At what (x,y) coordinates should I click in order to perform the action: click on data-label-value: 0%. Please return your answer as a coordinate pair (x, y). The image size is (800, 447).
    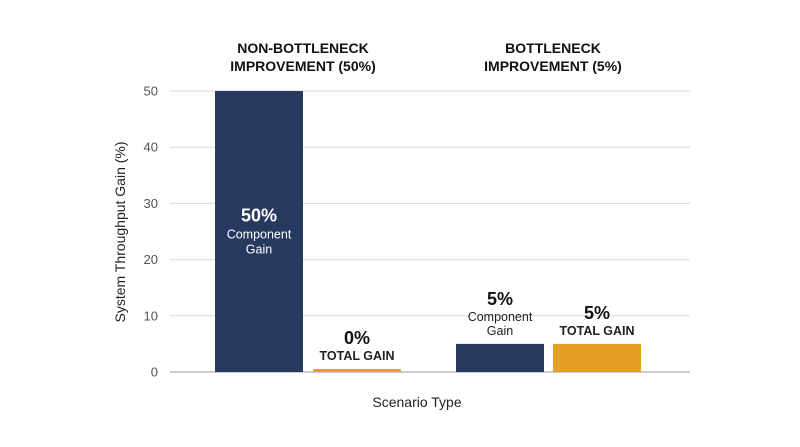
    Looking at the image, I should click on (357, 338).